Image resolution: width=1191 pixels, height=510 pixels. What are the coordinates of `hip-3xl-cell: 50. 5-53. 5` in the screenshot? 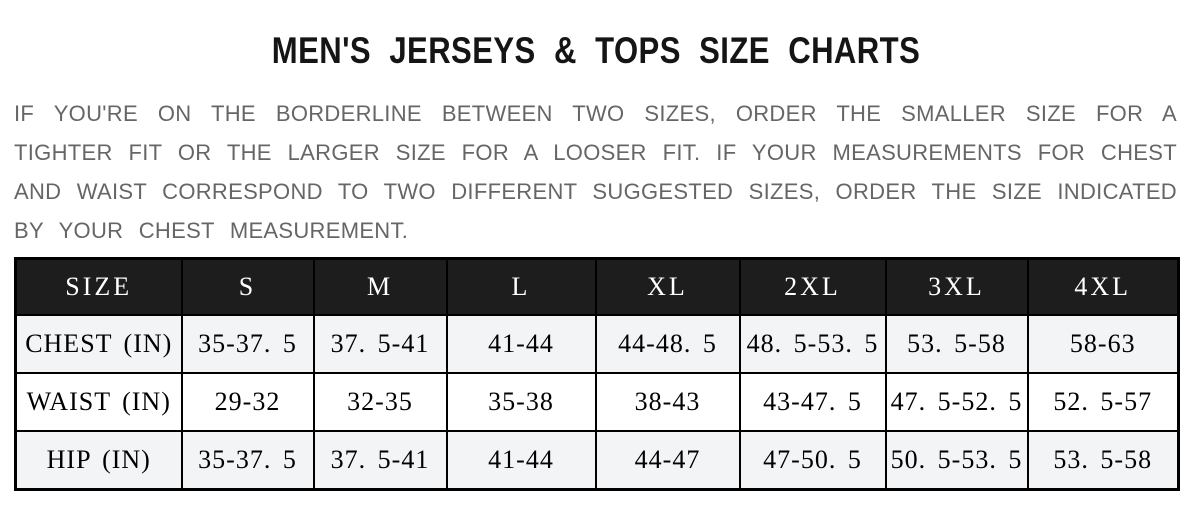 It's located at (956, 460).